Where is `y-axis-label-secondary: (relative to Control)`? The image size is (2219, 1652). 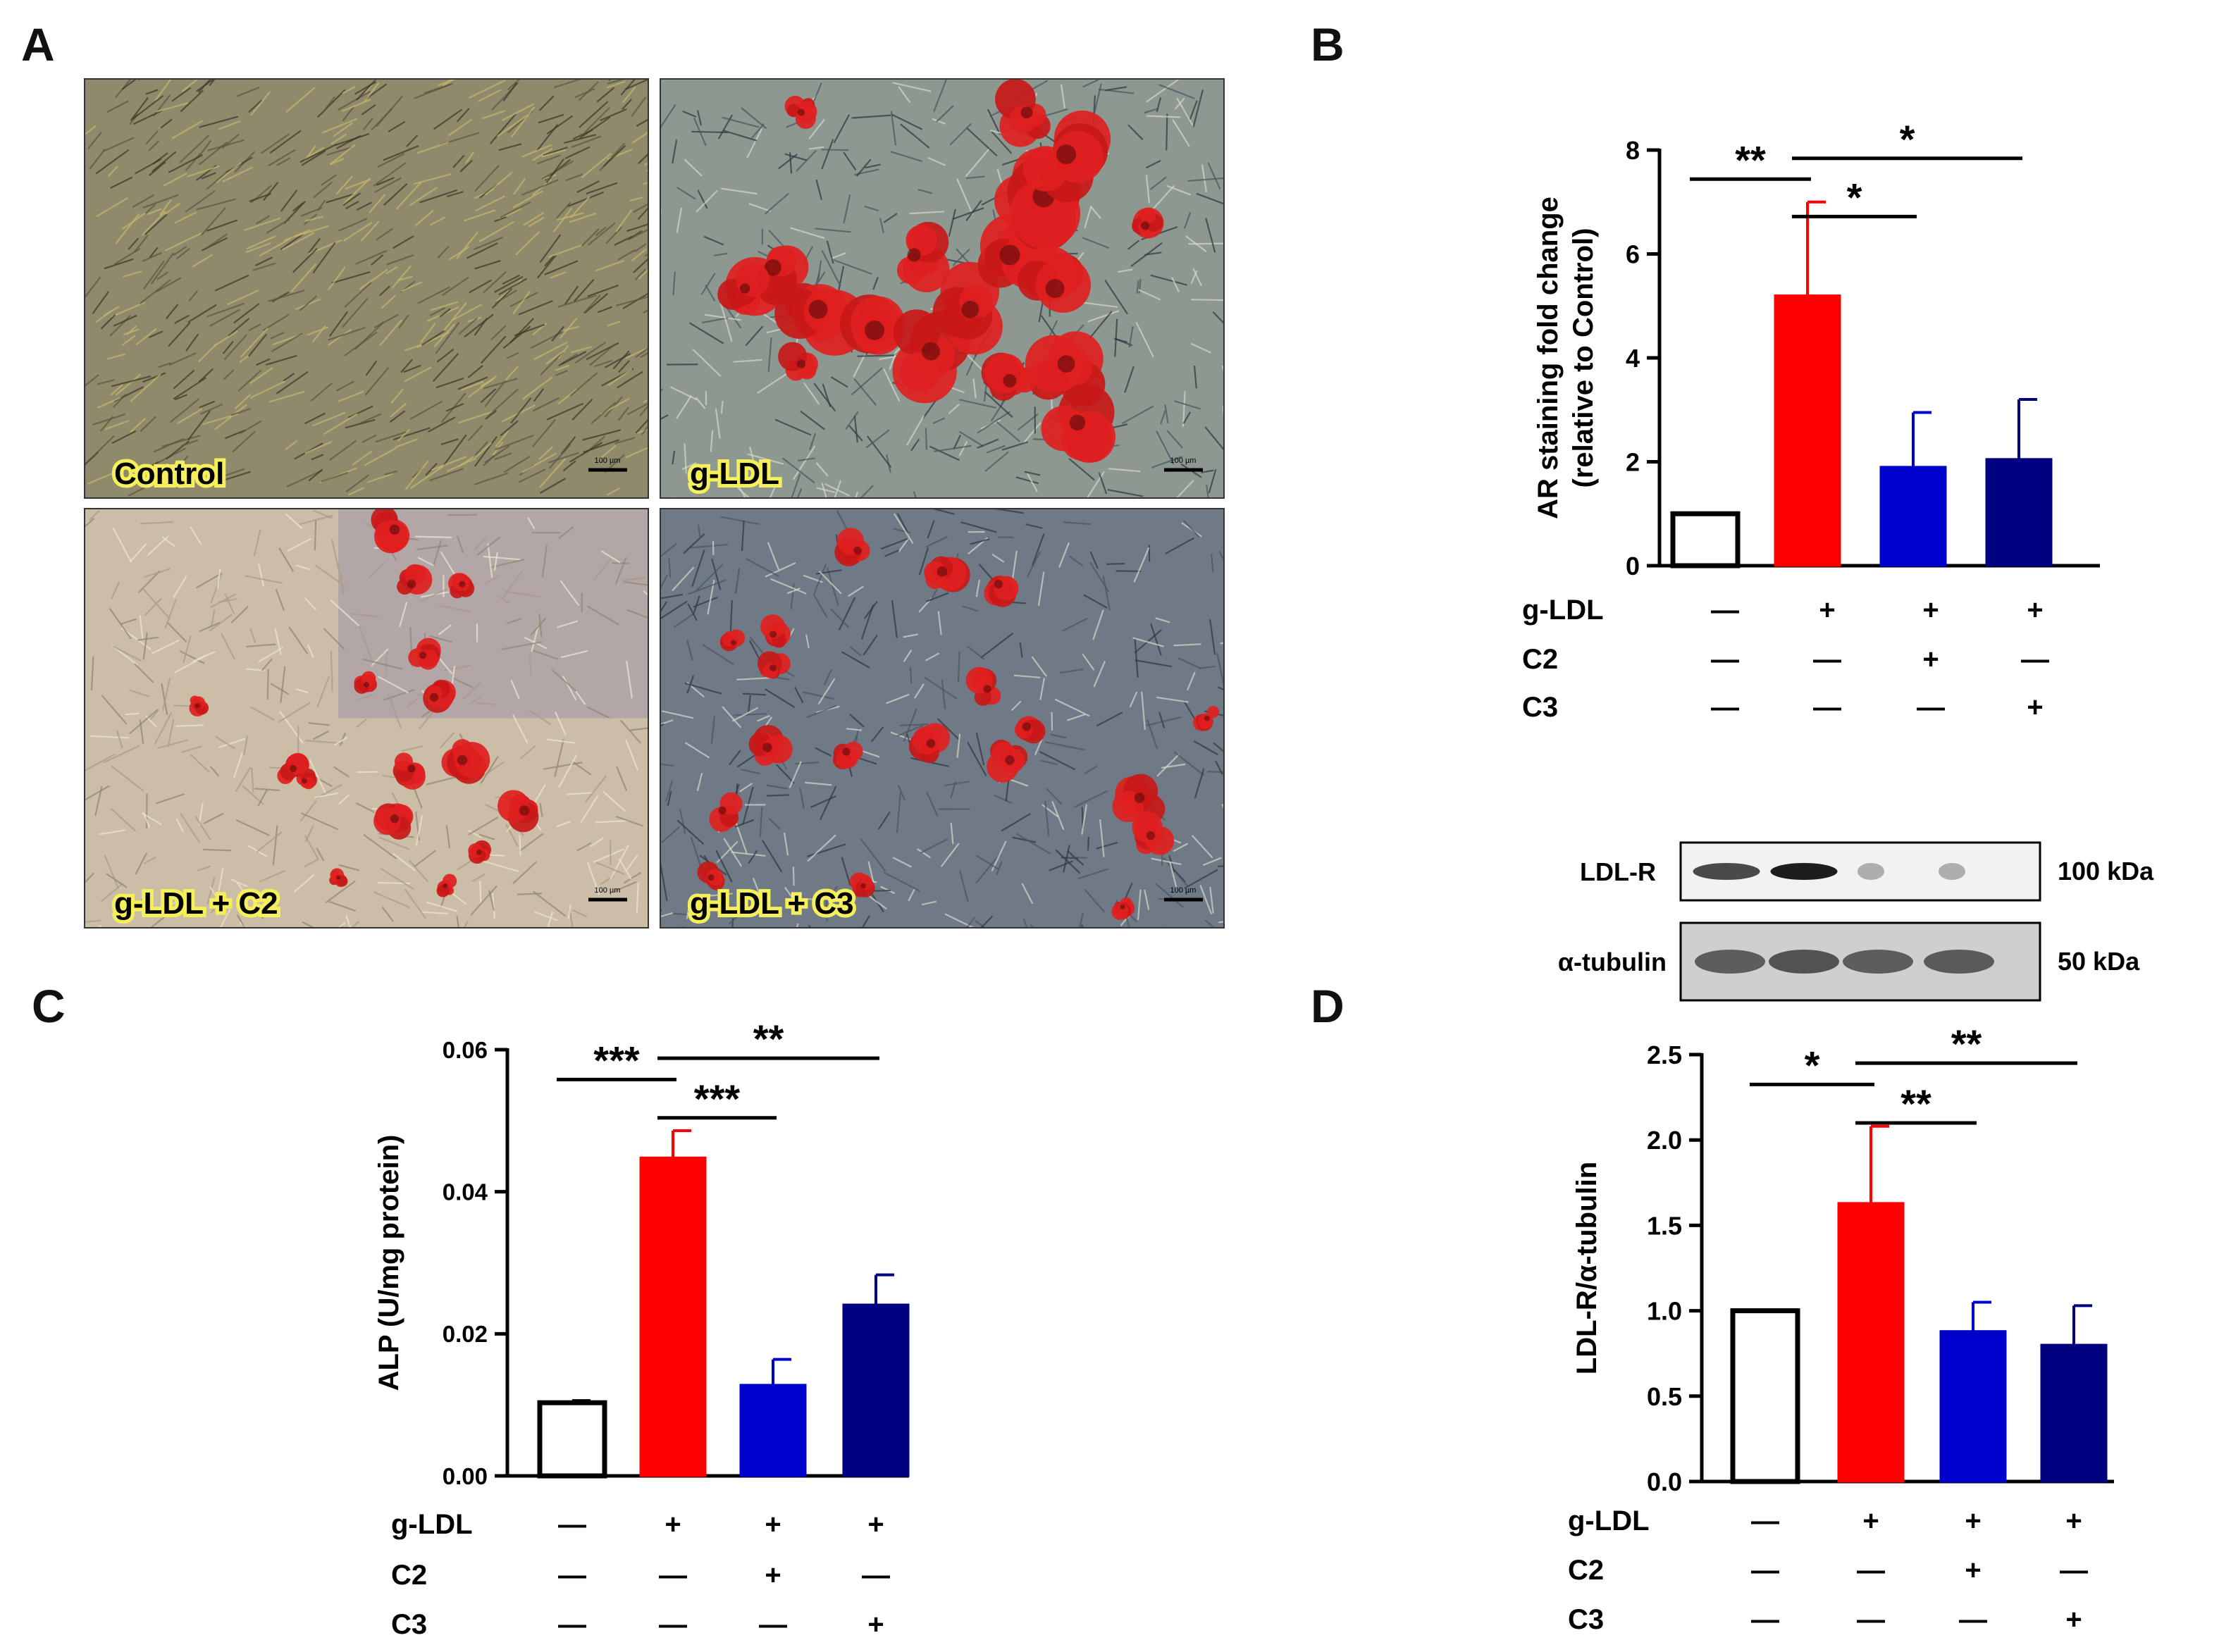
y-axis-label-secondary: (relative to Control) is located at coordinates (1583, 358).